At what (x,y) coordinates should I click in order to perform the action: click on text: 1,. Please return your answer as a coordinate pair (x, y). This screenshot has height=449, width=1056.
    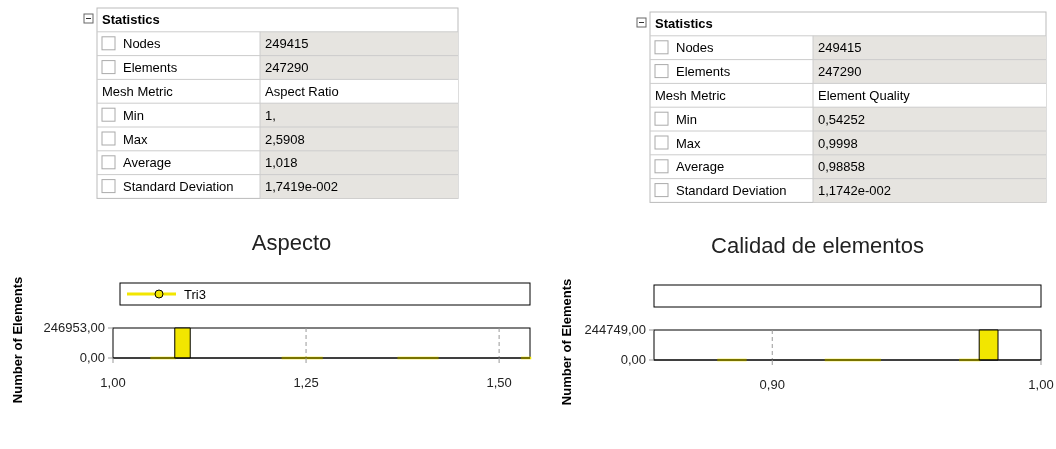
    Looking at the image, I should click on (270, 115).